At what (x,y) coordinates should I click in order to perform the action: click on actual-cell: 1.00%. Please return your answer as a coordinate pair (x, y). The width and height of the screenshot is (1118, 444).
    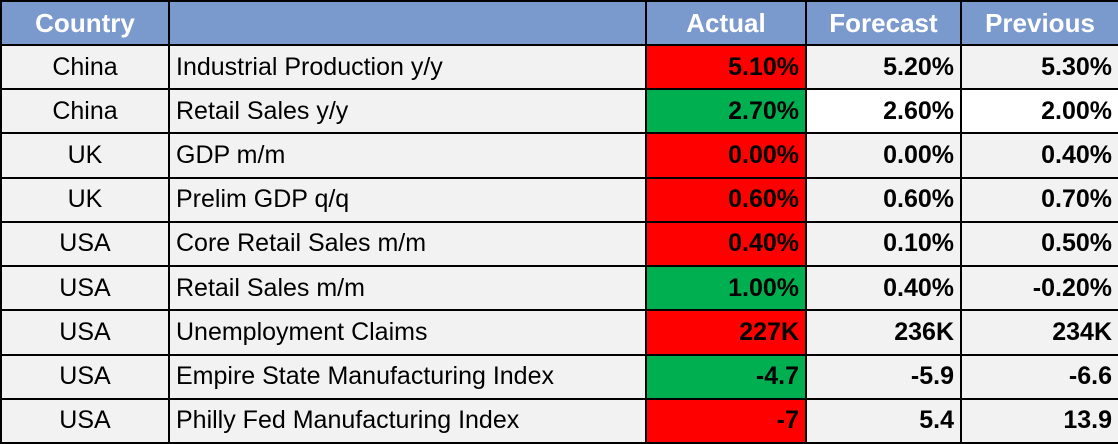
    Looking at the image, I should click on (726, 288).